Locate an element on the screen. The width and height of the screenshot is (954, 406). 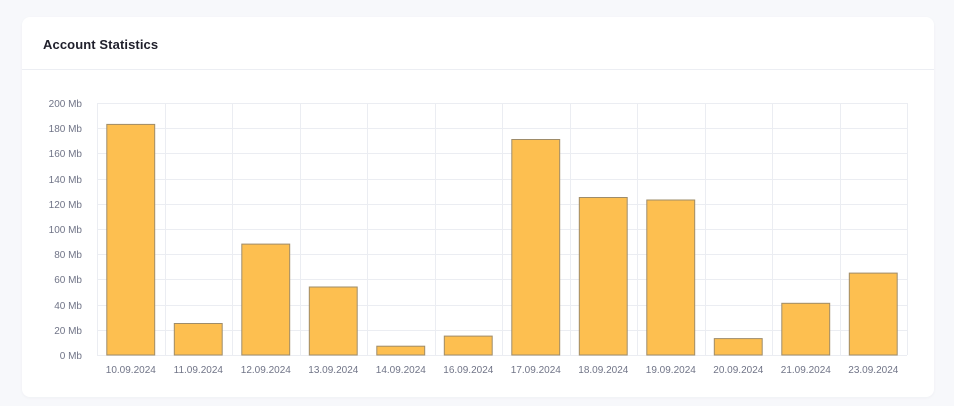
x-tick-label: 12.09.2024 is located at coordinates (266, 370).